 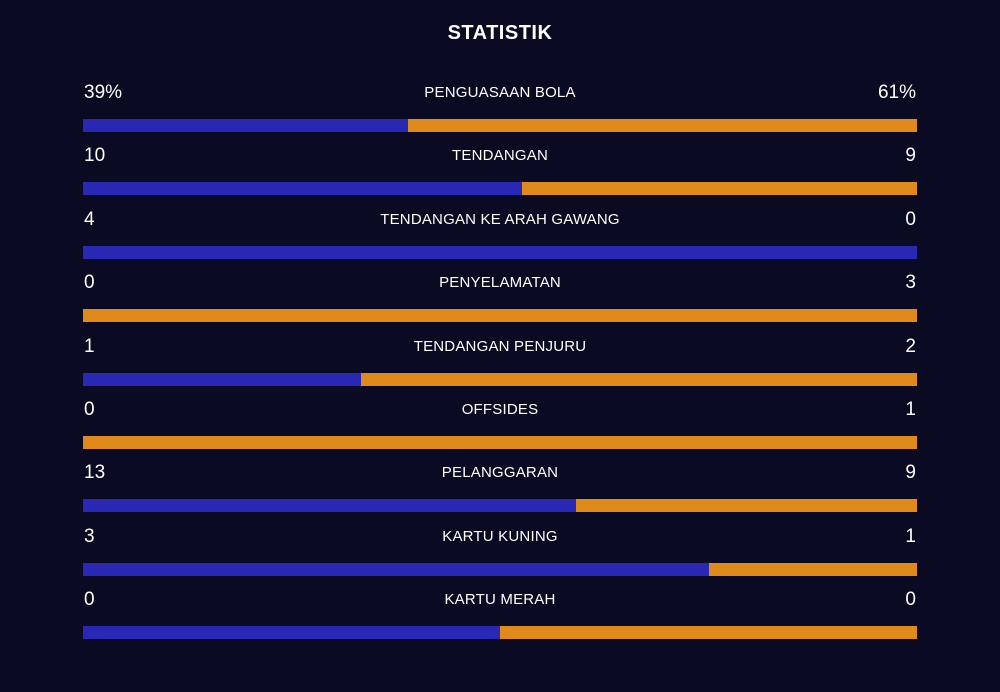 I want to click on stat-row-fouls: 13 PELANGGARAN 9, so click(x=500, y=492).